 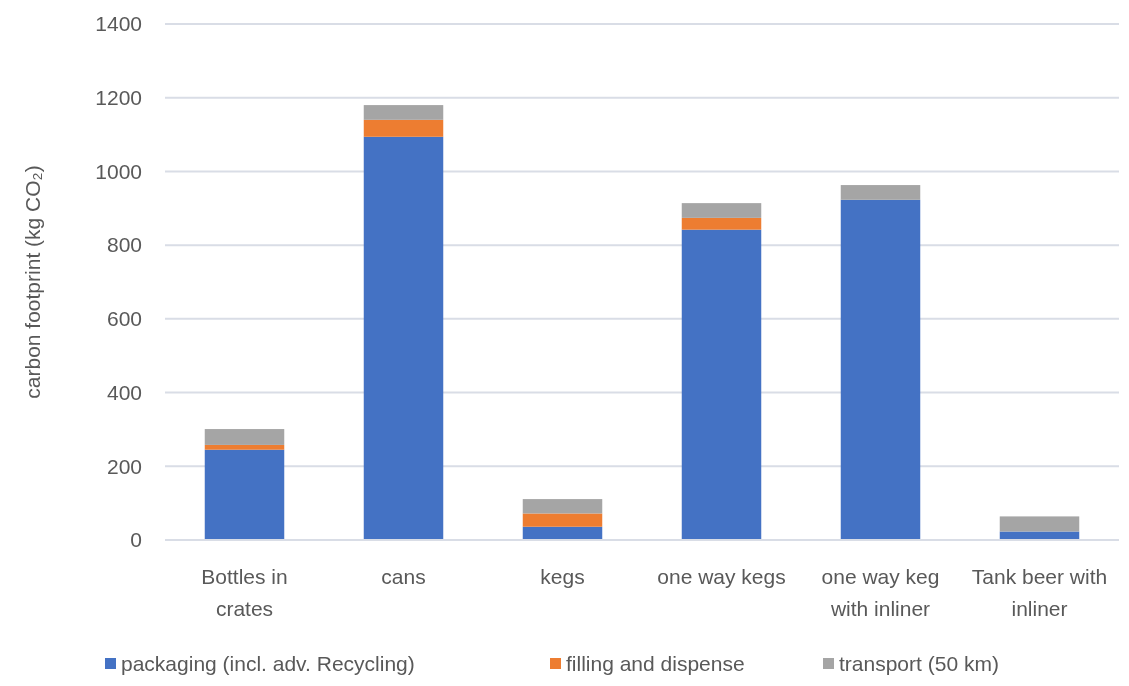 I want to click on legend-label: packaging (incl. adv. Recycling), so click(x=268, y=664).